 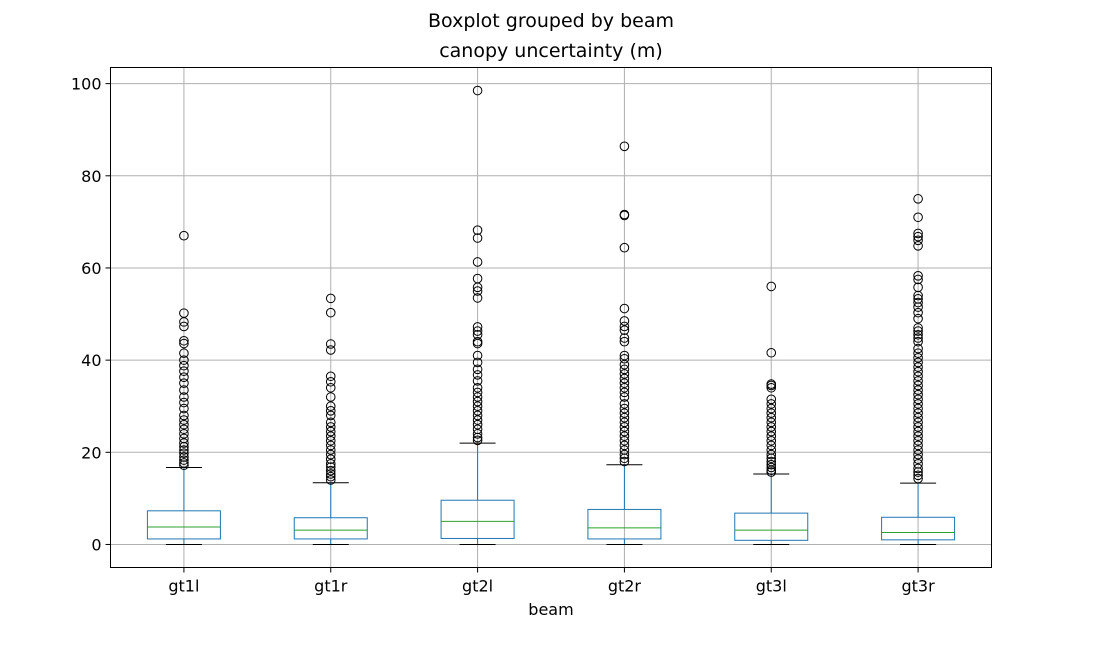 What do you see at coordinates (91, 360) in the screenshot?
I see `y-tick-label: 40` at bounding box center [91, 360].